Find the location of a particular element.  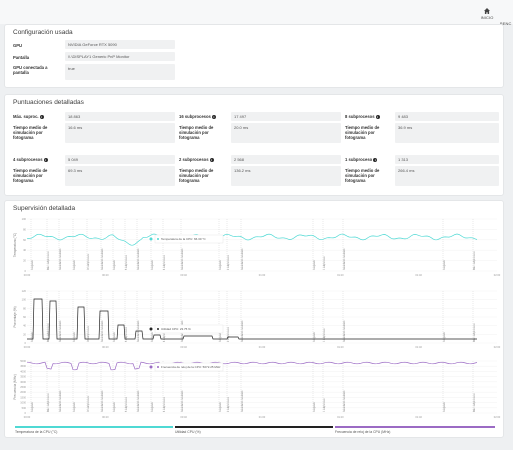

y-tick-label: 0 is located at coordinates (26, 343).